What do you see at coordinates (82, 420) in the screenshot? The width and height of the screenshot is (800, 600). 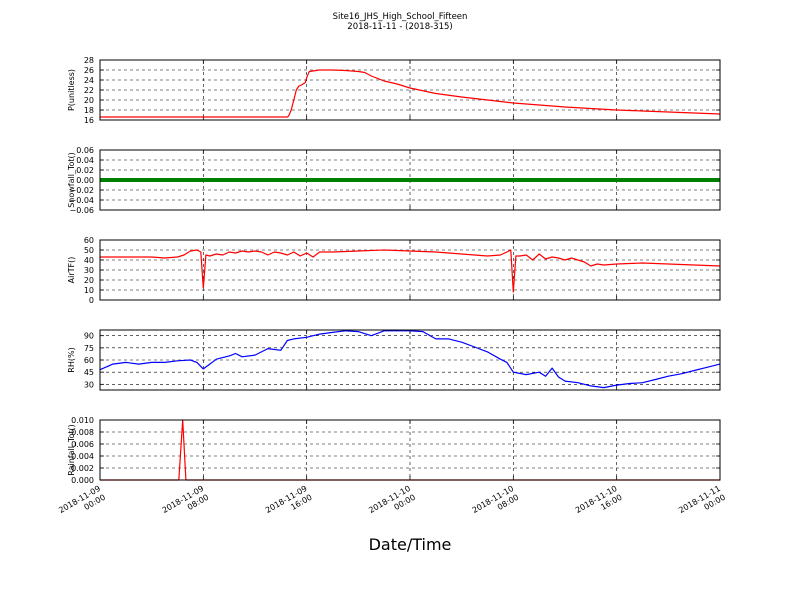 I see `y-tick-label: 0.010` at bounding box center [82, 420].